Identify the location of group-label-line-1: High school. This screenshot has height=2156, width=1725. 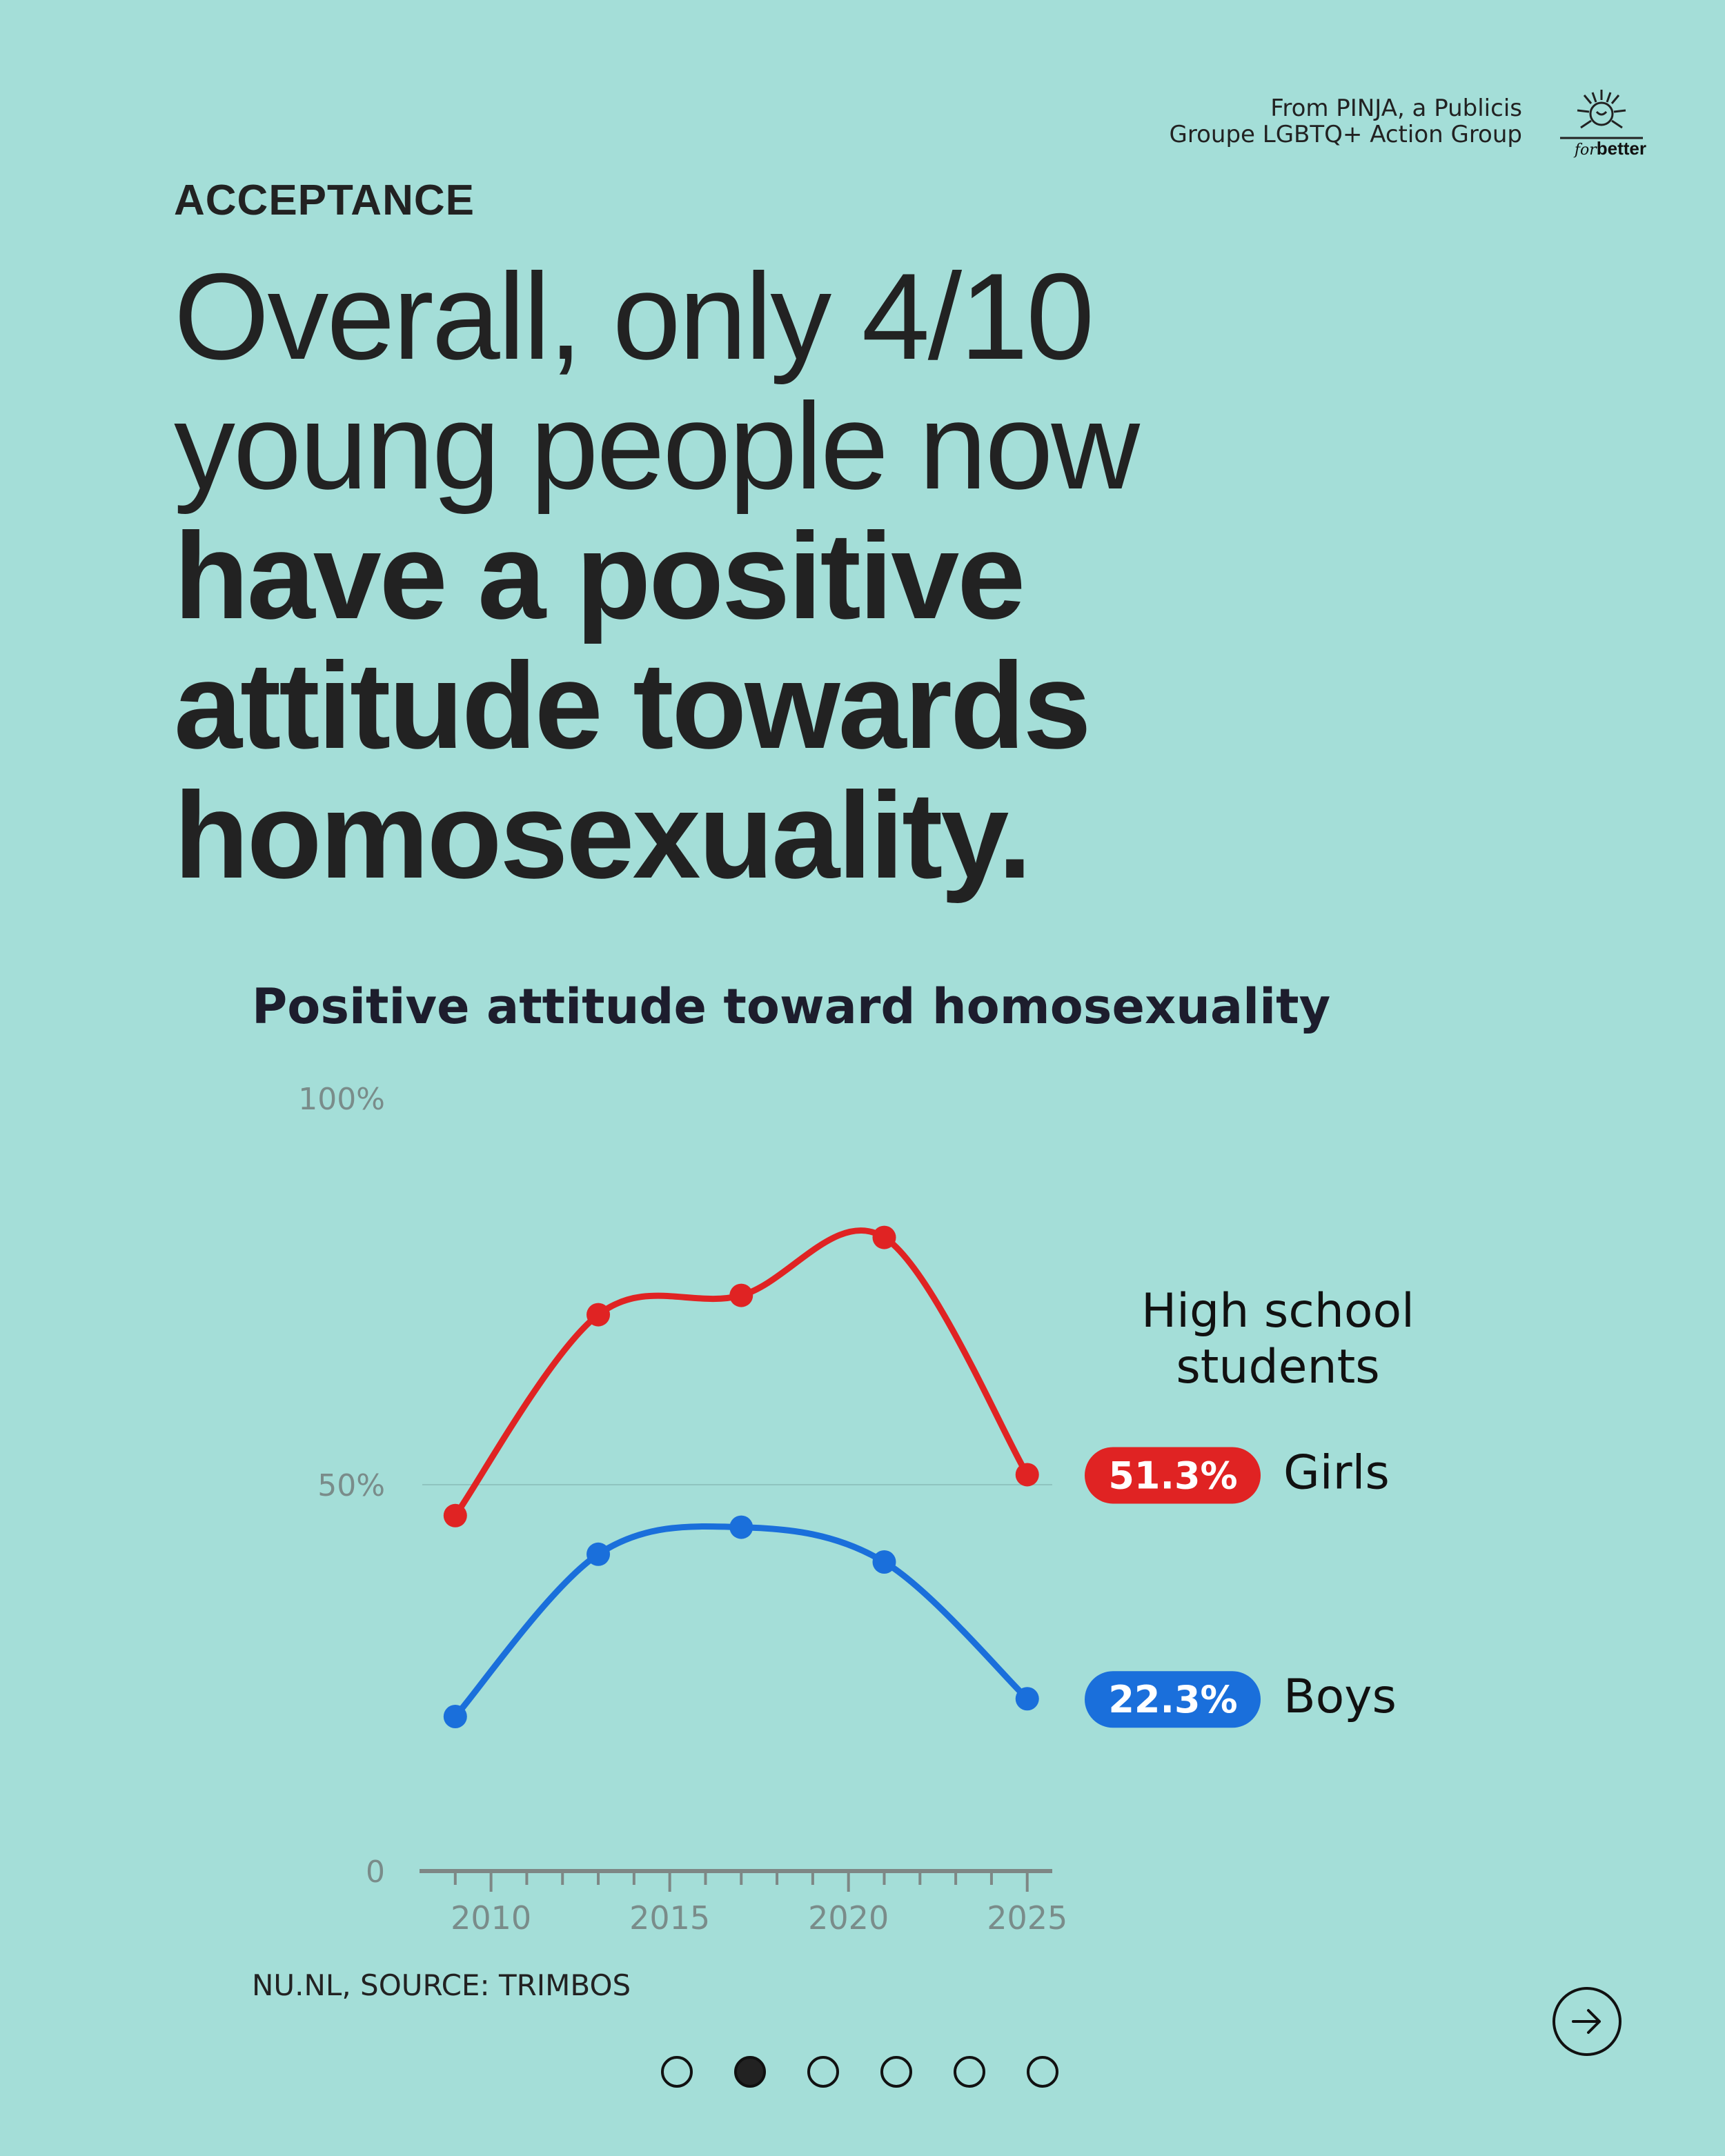
(1277, 1311).